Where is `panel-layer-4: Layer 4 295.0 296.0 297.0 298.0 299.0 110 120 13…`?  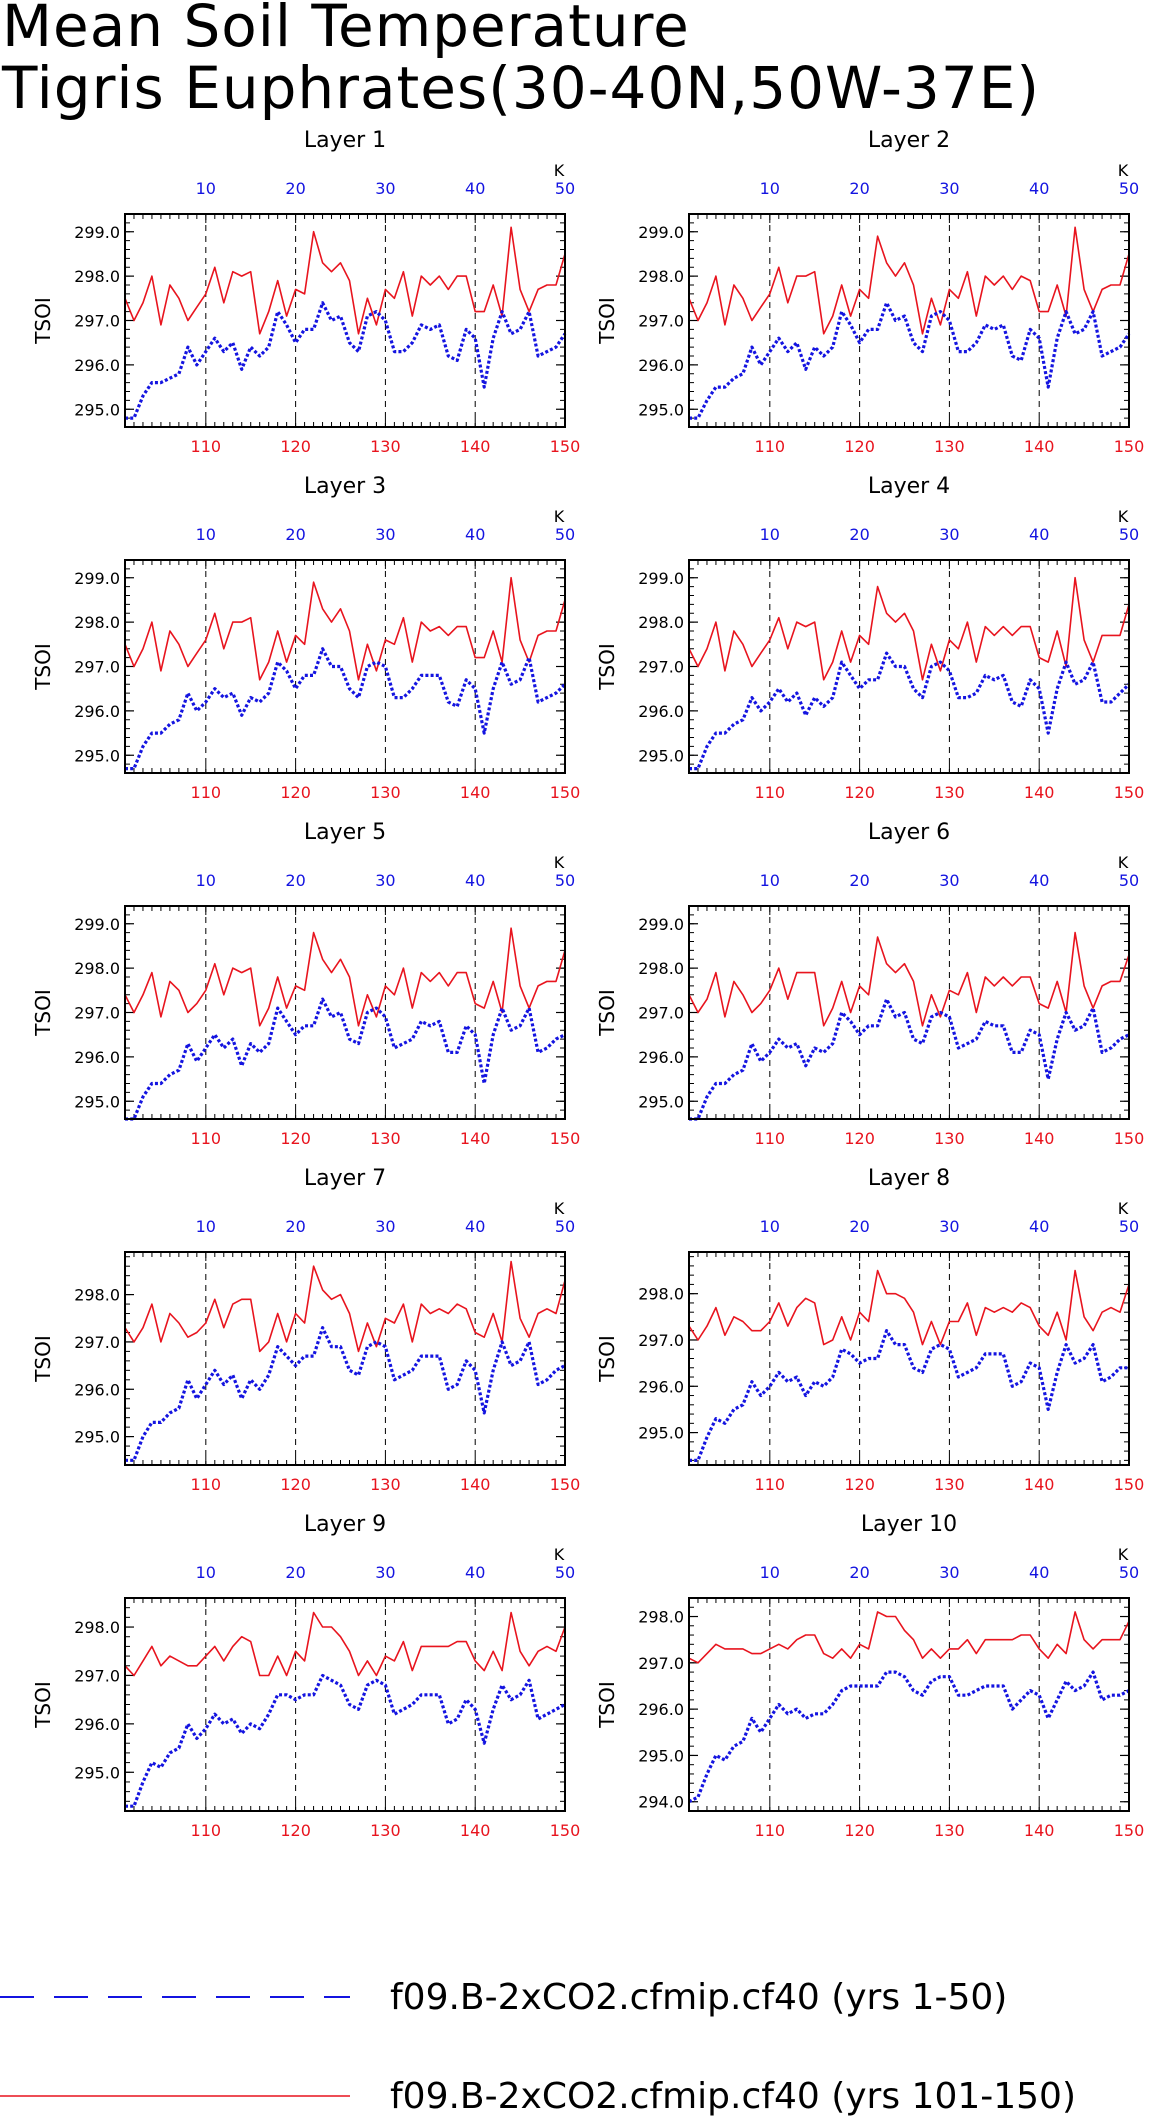
panel-layer-4: Layer 4 295.0 296.0 297.0 298.0 299.0 110 120 13… is located at coordinates (869, 638).